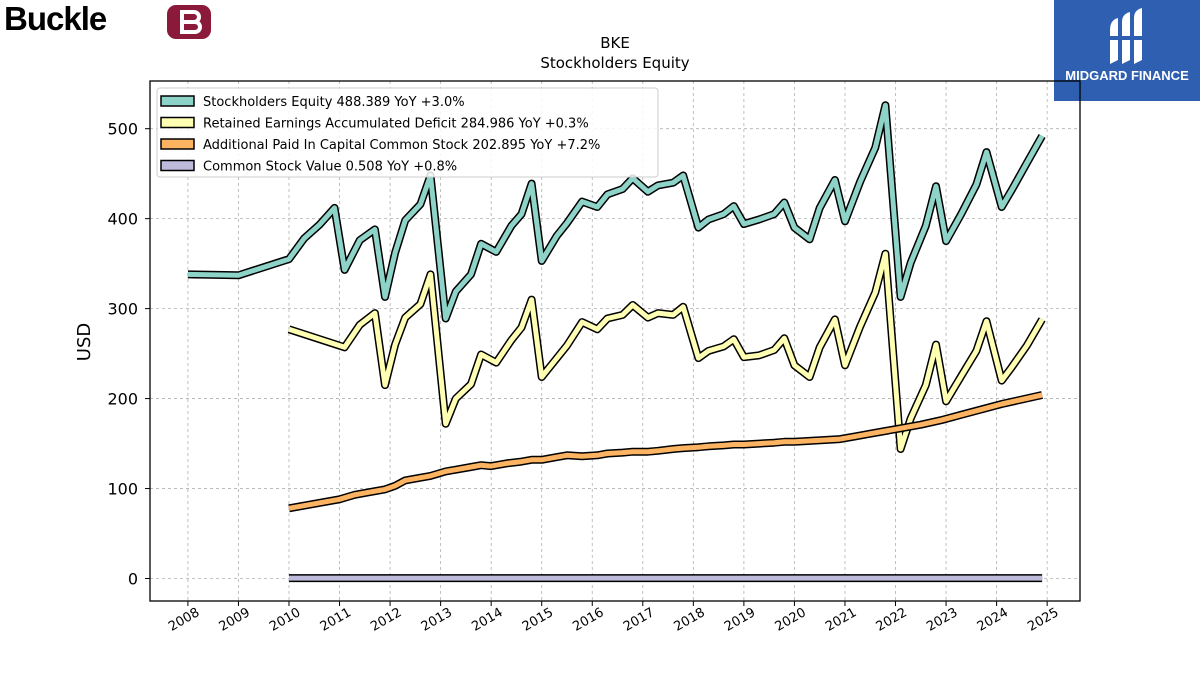 The height and width of the screenshot is (675, 1200). I want to click on legend-entry: Common Stock Value 0.508 YoY +0.8%, so click(330, 167).